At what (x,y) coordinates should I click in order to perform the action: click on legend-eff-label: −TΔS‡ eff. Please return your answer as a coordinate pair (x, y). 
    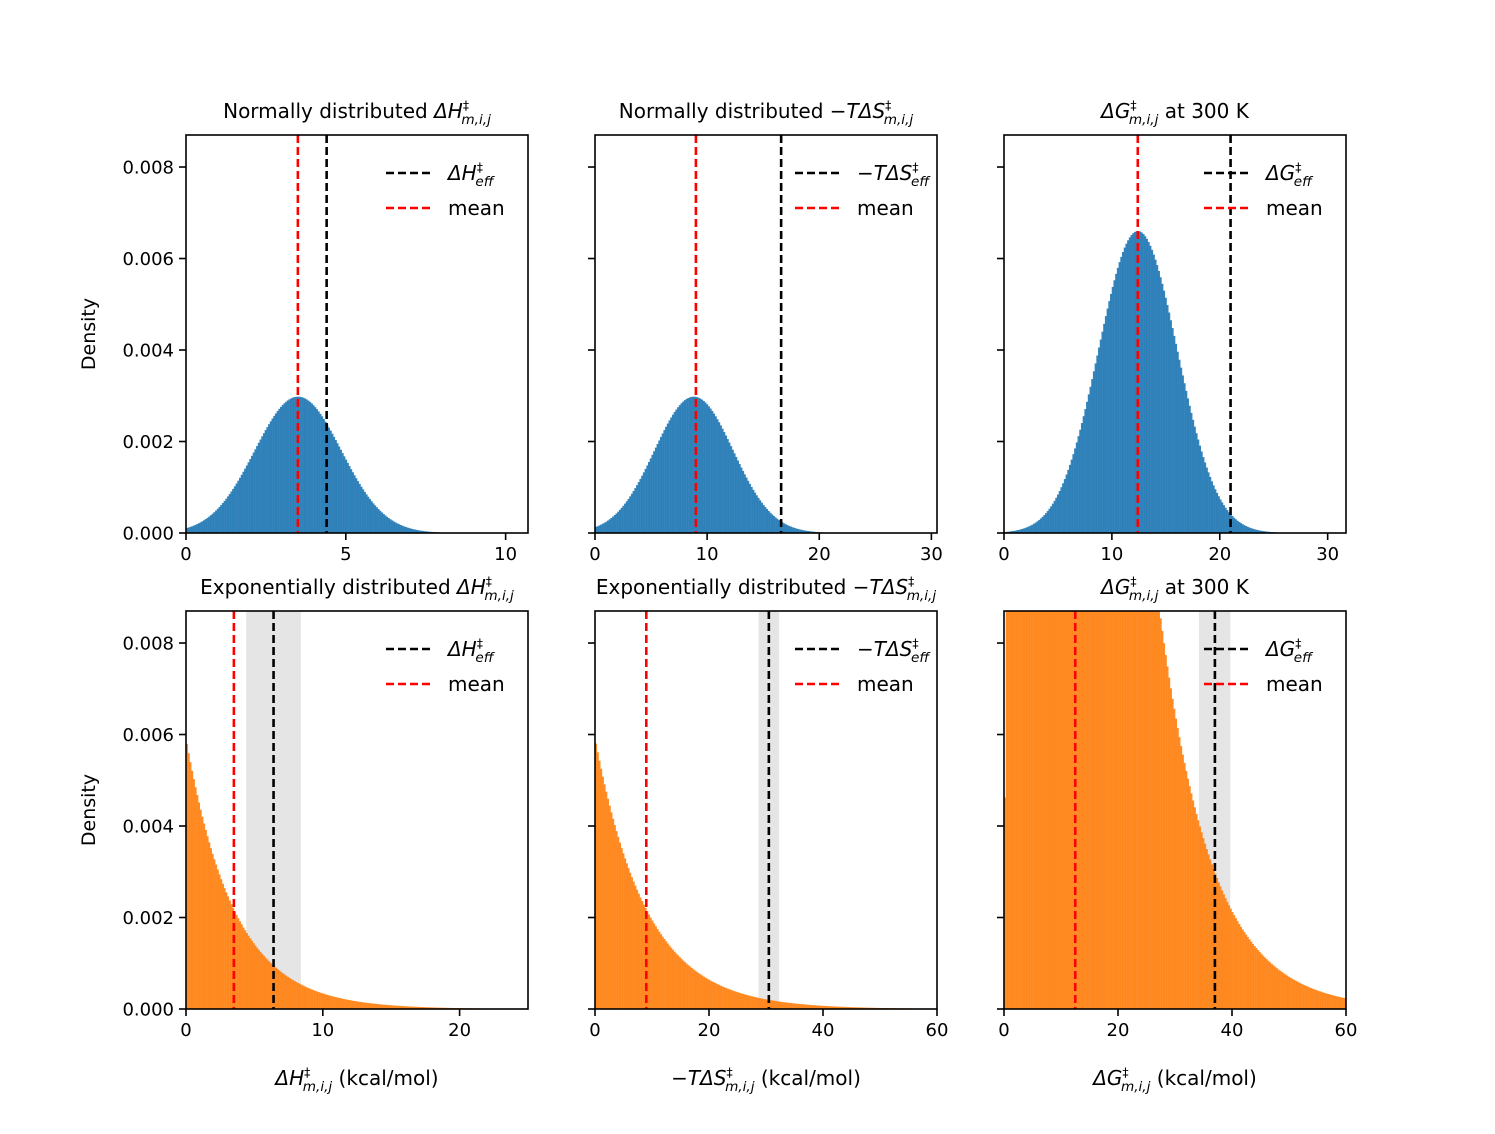
    Looking at the image, I should click on (894, 651).